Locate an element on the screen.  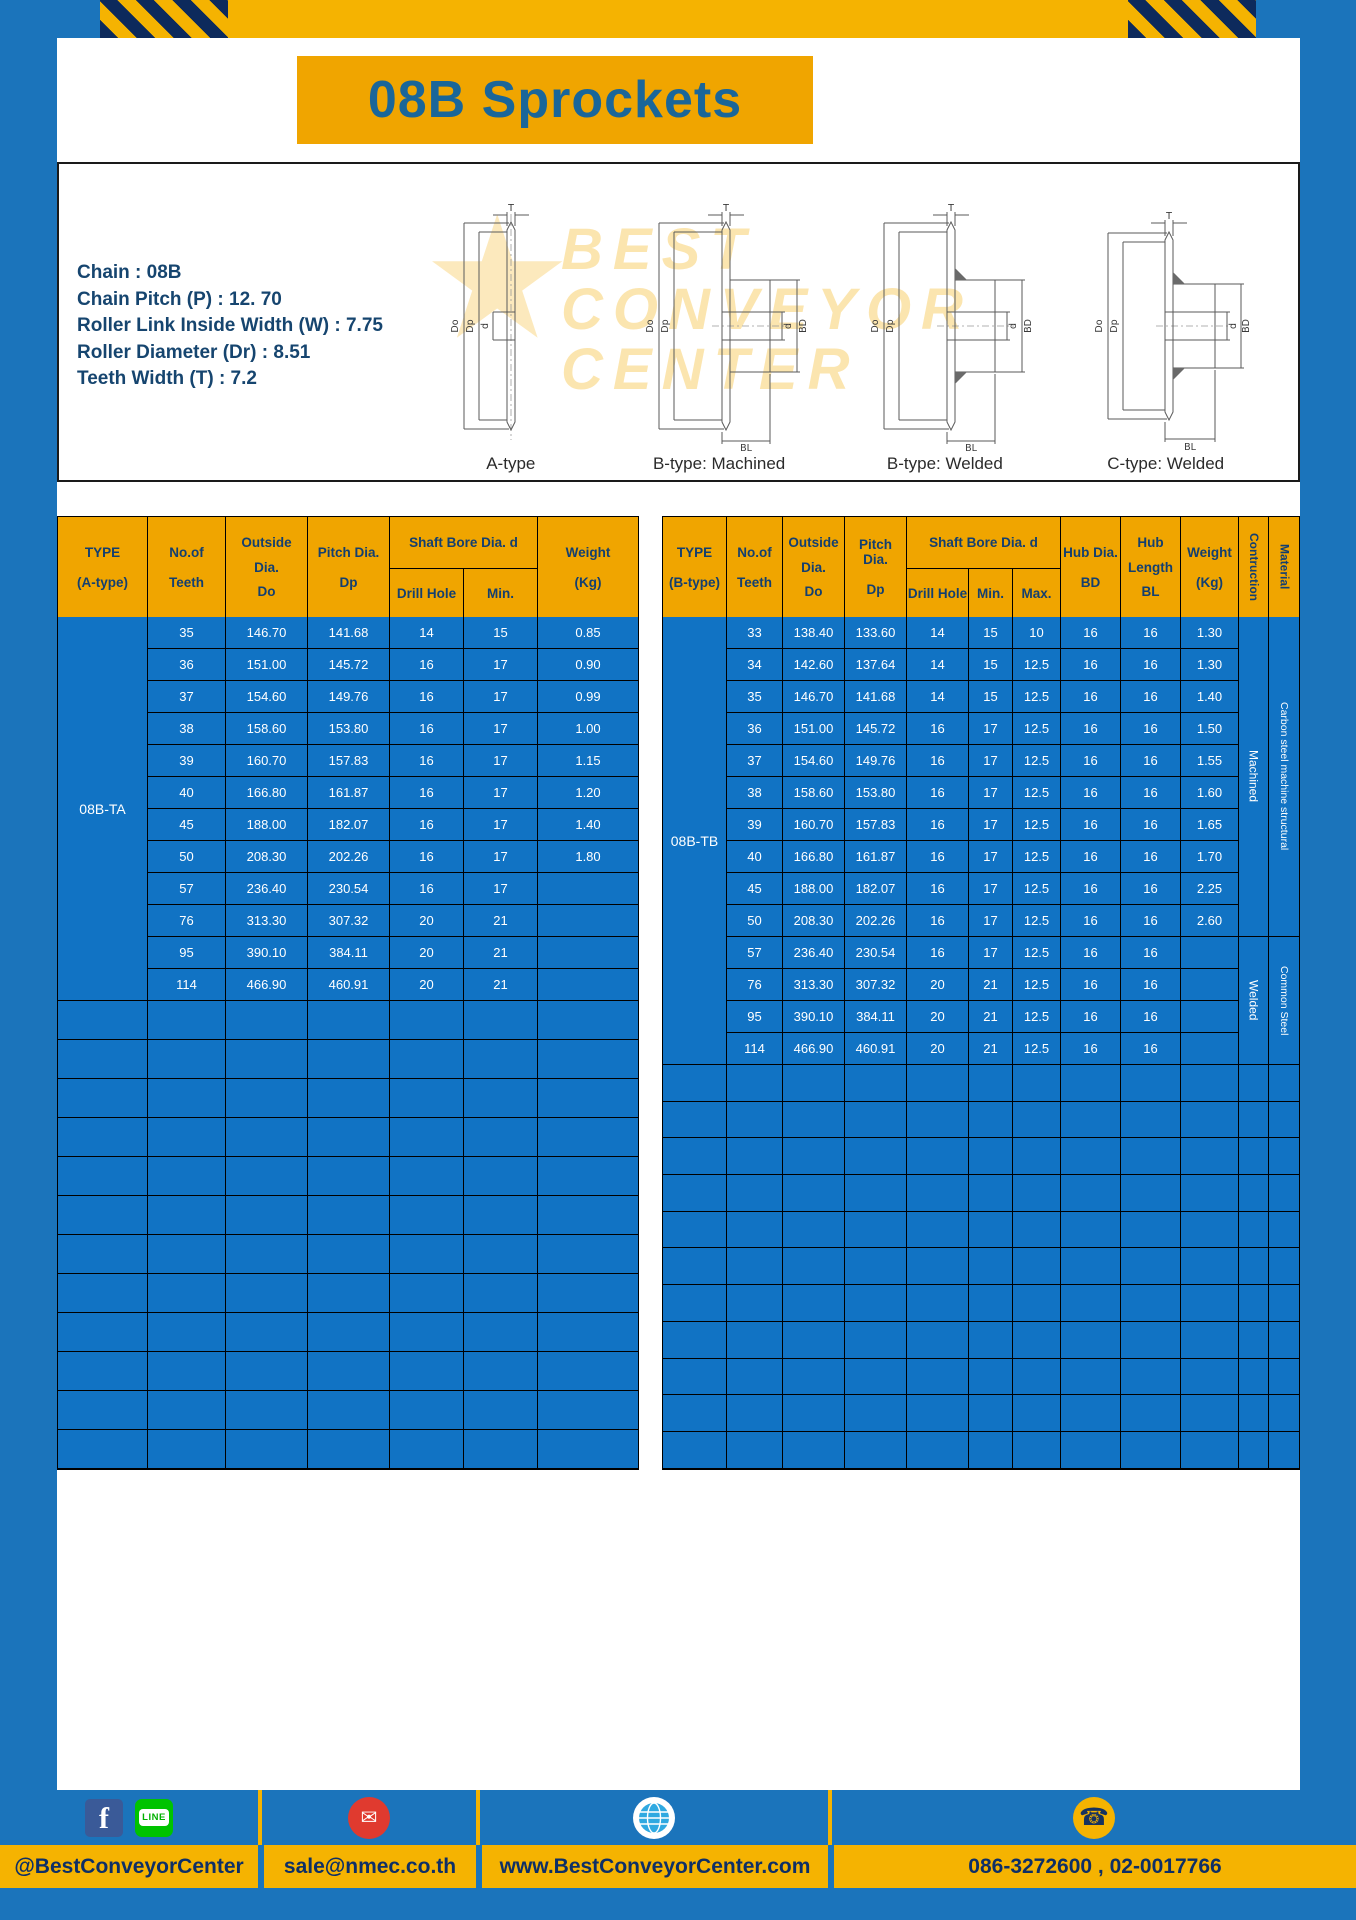
top-band-corner is located at coordinates (50, 19).